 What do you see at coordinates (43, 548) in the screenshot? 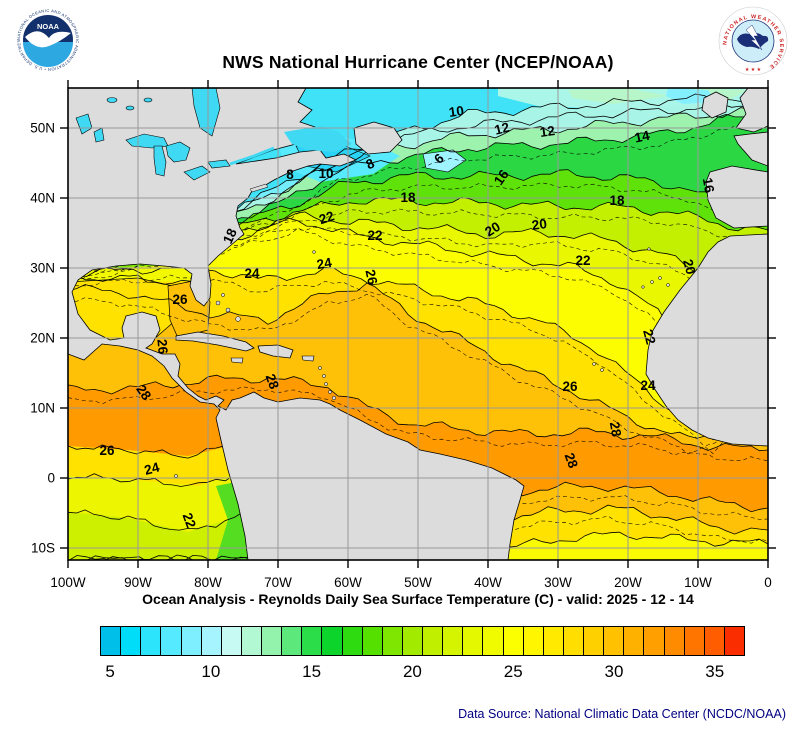
I see `y-axis-label: 10S` at bounding box center [43, 548].